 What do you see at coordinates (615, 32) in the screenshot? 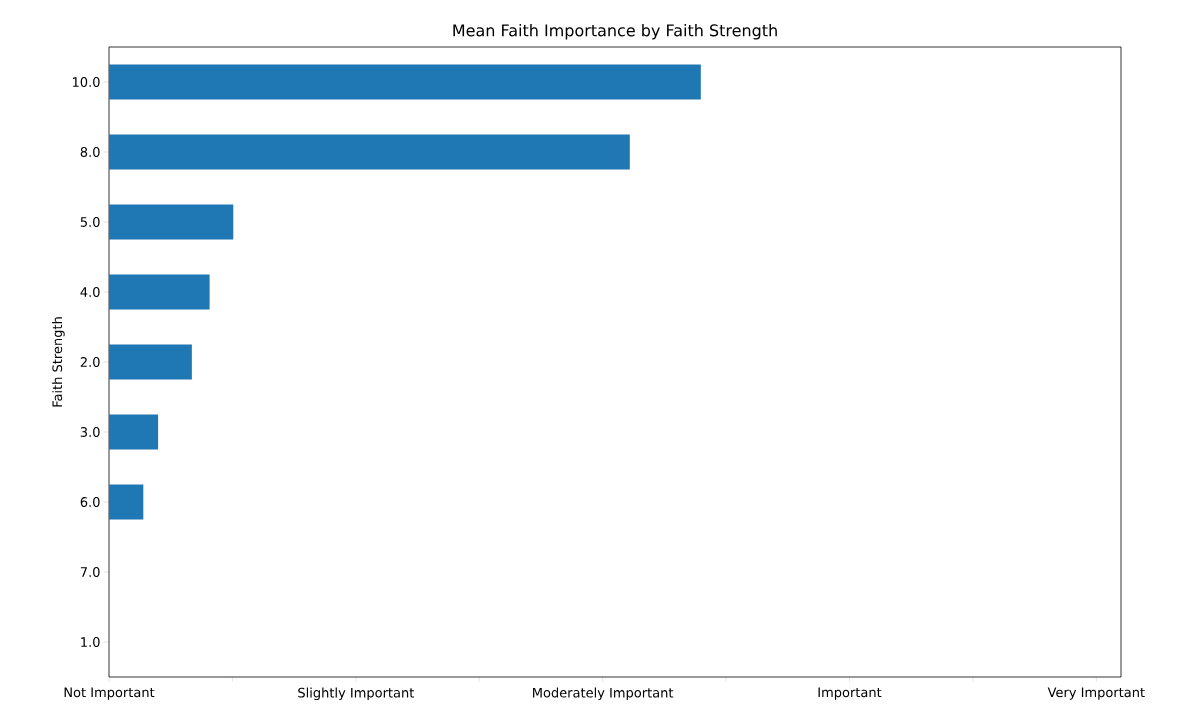
I see `chart-title: Mean Faith Importance by Faith Strength` at bounding box center [615, 32].